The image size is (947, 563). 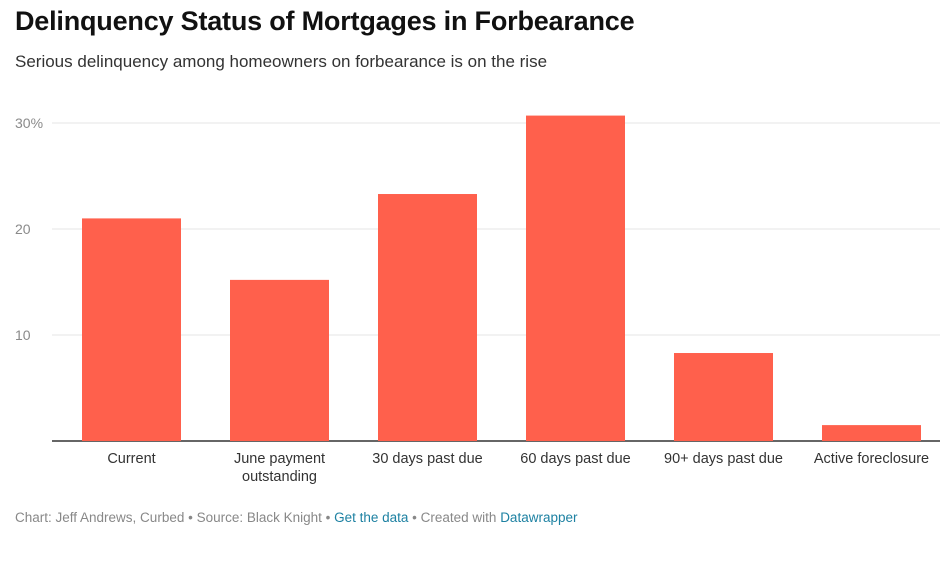 I want to click on x-category-label-5: Active foreclosure, so click(x=871, y=459).